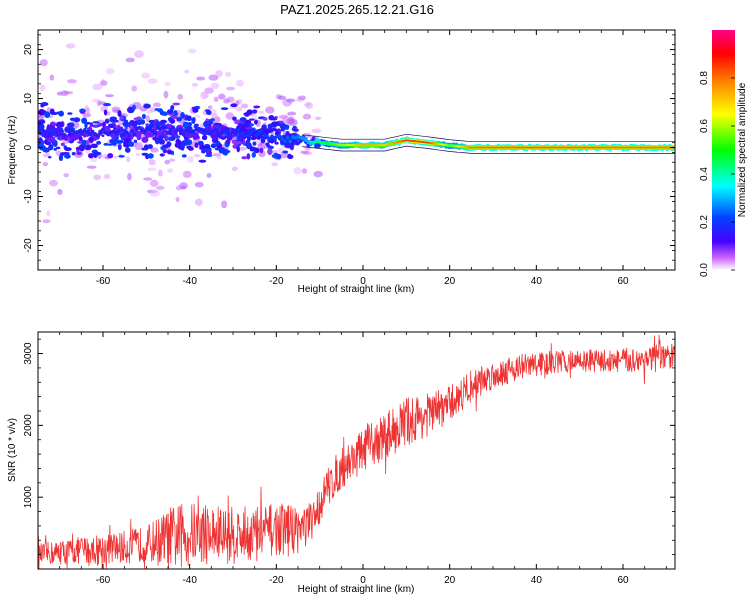 This screenshot has width=750, height=600. Describe the element at coordinates (276, 281) in the screenshot. I see `x-tick-label: -20` at that location.